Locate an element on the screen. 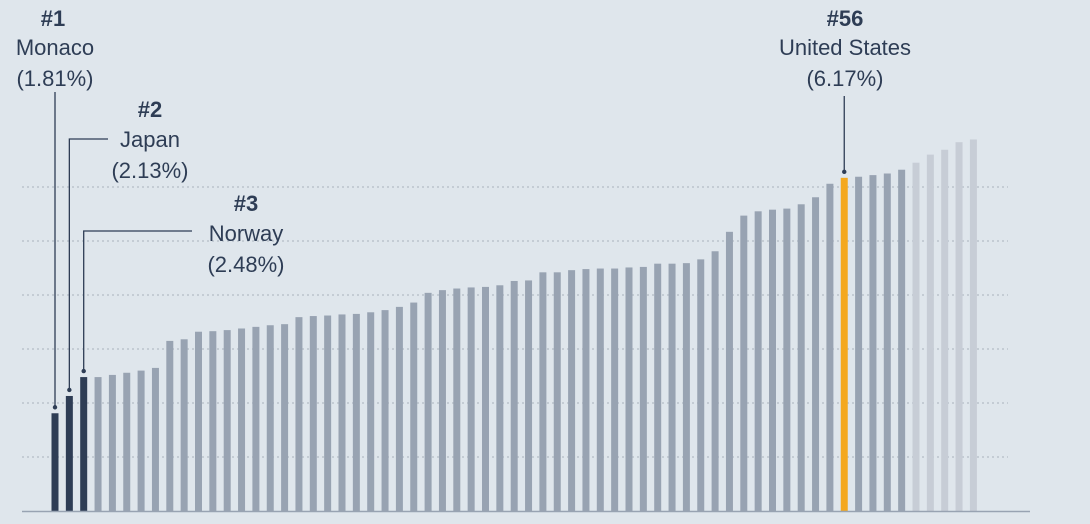  callout-1-value: (1.81%) is located at coordinates (54, 78).